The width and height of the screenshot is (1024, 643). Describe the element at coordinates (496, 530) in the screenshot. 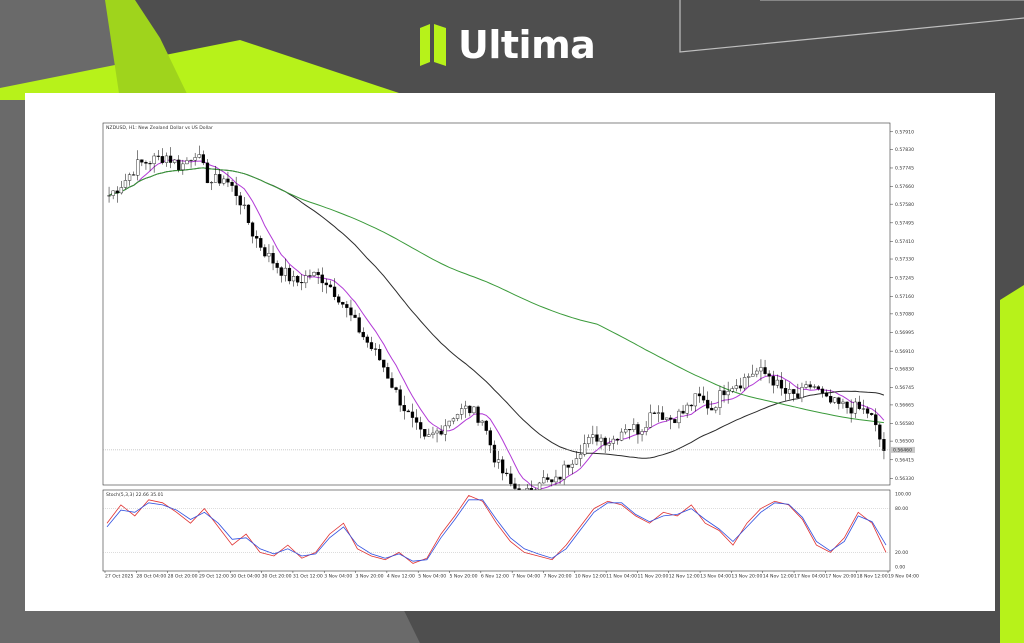

I see `oscillator-area` at that location.